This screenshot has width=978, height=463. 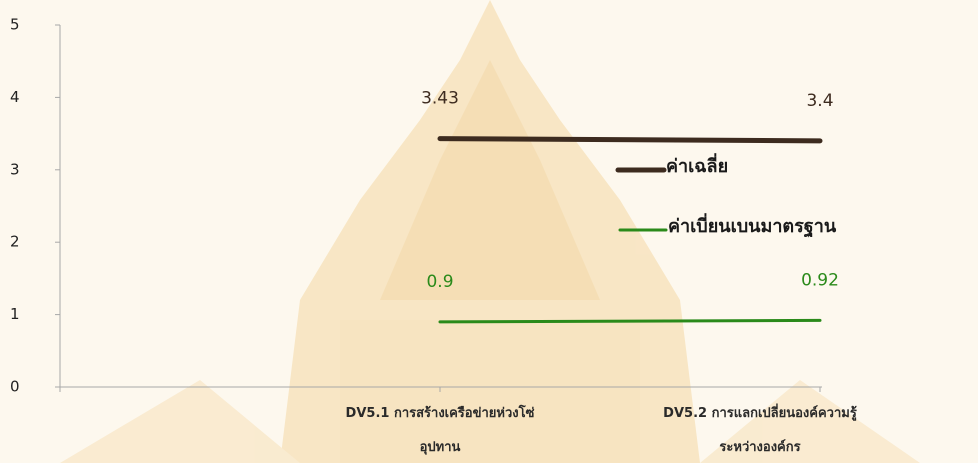 What do you see at coordinates (15, 314) in the screenshot?
I see `y-tick-label: 1` at bounding box center [15, 314].